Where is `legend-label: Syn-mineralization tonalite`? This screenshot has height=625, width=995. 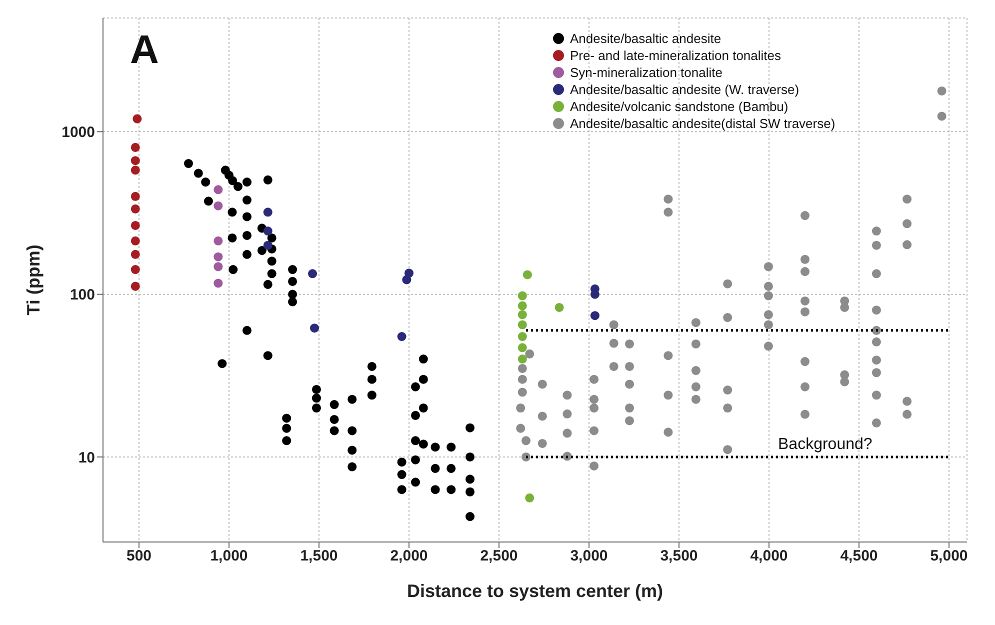 legend-label: Syn-mineralization tonalite is located at coordinates (646, 72).